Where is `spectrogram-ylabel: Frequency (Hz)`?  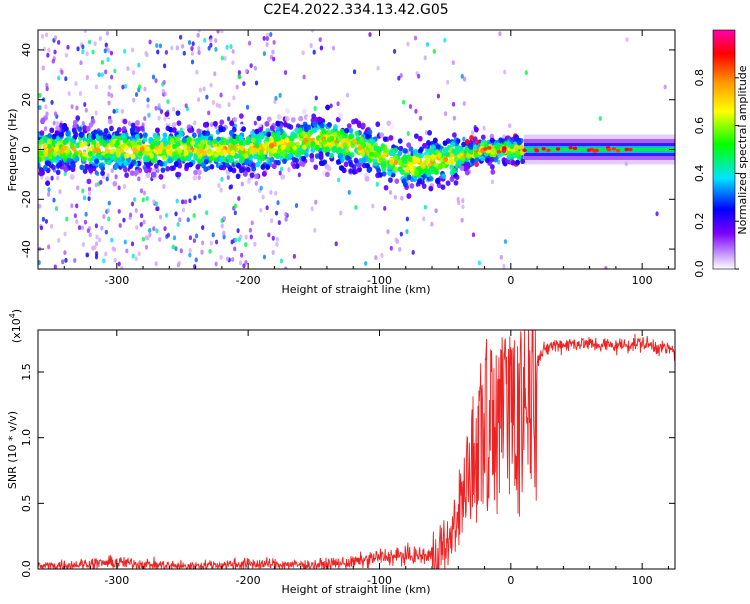 spectrogram-ylabel: Frequency (Hz) is located at coordinates (12, 150).